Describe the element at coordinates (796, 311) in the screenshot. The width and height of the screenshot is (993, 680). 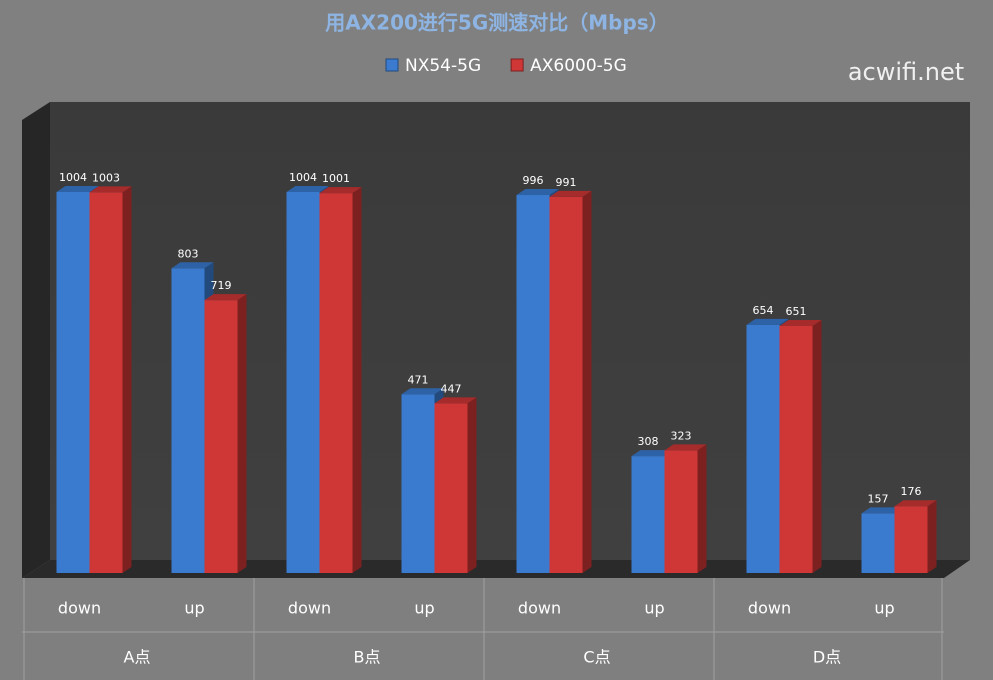
I see `data-label: 651` at that location.